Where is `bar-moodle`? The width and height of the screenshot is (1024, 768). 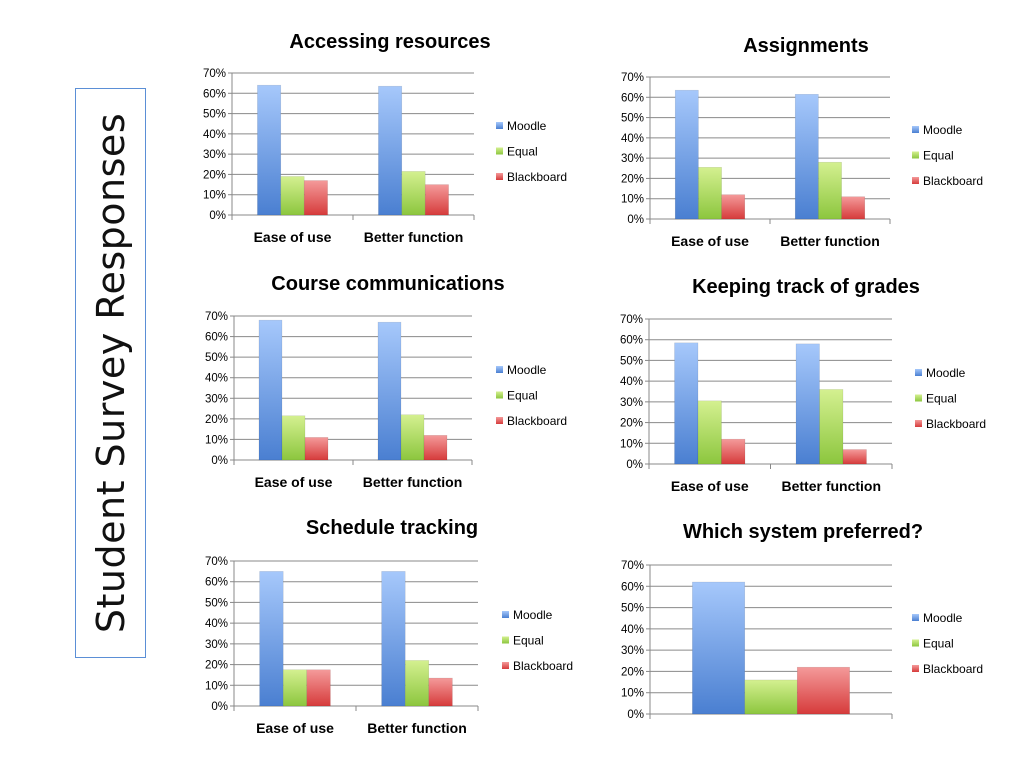 bar-moodle is located at coordinates (719, 648).